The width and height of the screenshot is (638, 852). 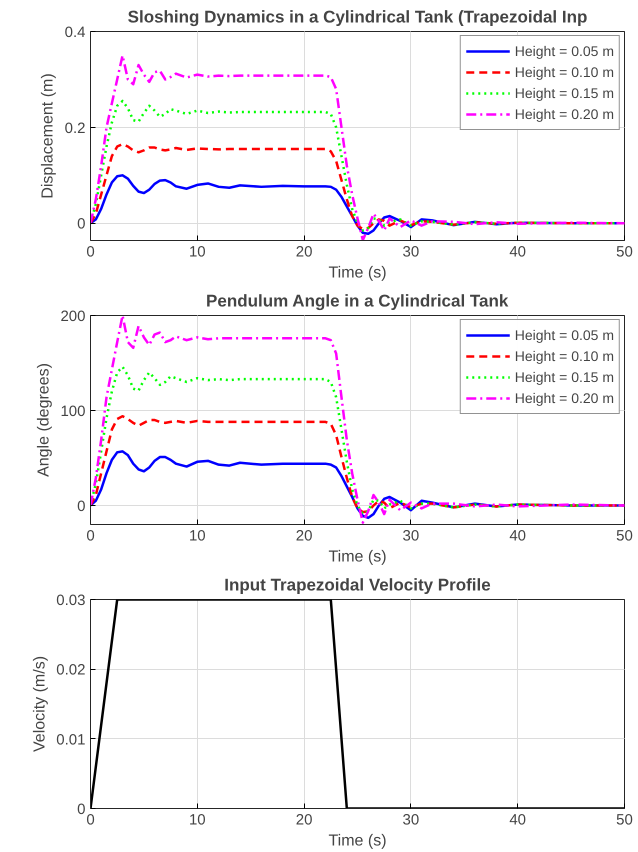 What do you see at coordinates (357, 301) in the screenshot?
I see `chart-title: Pendulum Angle in a Cylindrical Tank` at bounding box center [357, 301].